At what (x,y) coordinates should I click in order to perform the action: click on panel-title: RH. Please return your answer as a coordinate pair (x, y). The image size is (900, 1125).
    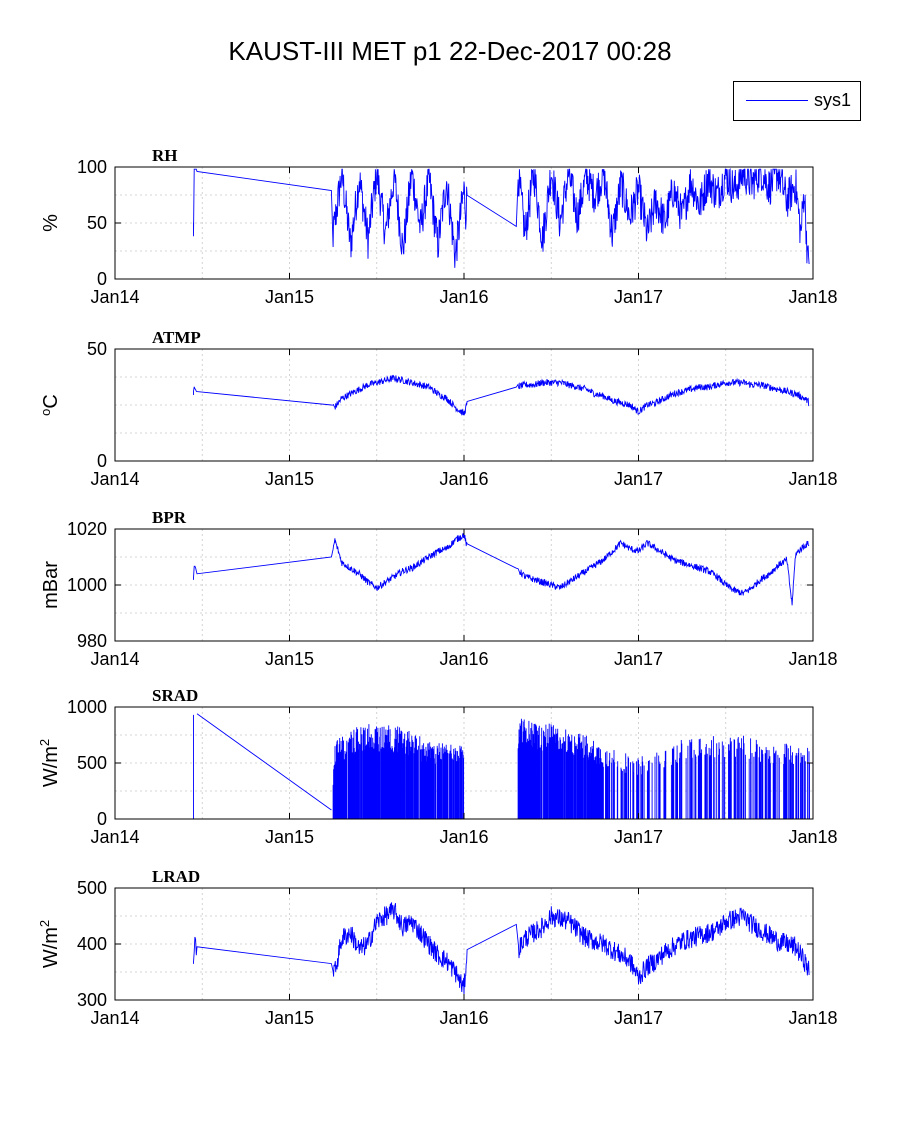
    Looking at the image, I should click on (165, 155).